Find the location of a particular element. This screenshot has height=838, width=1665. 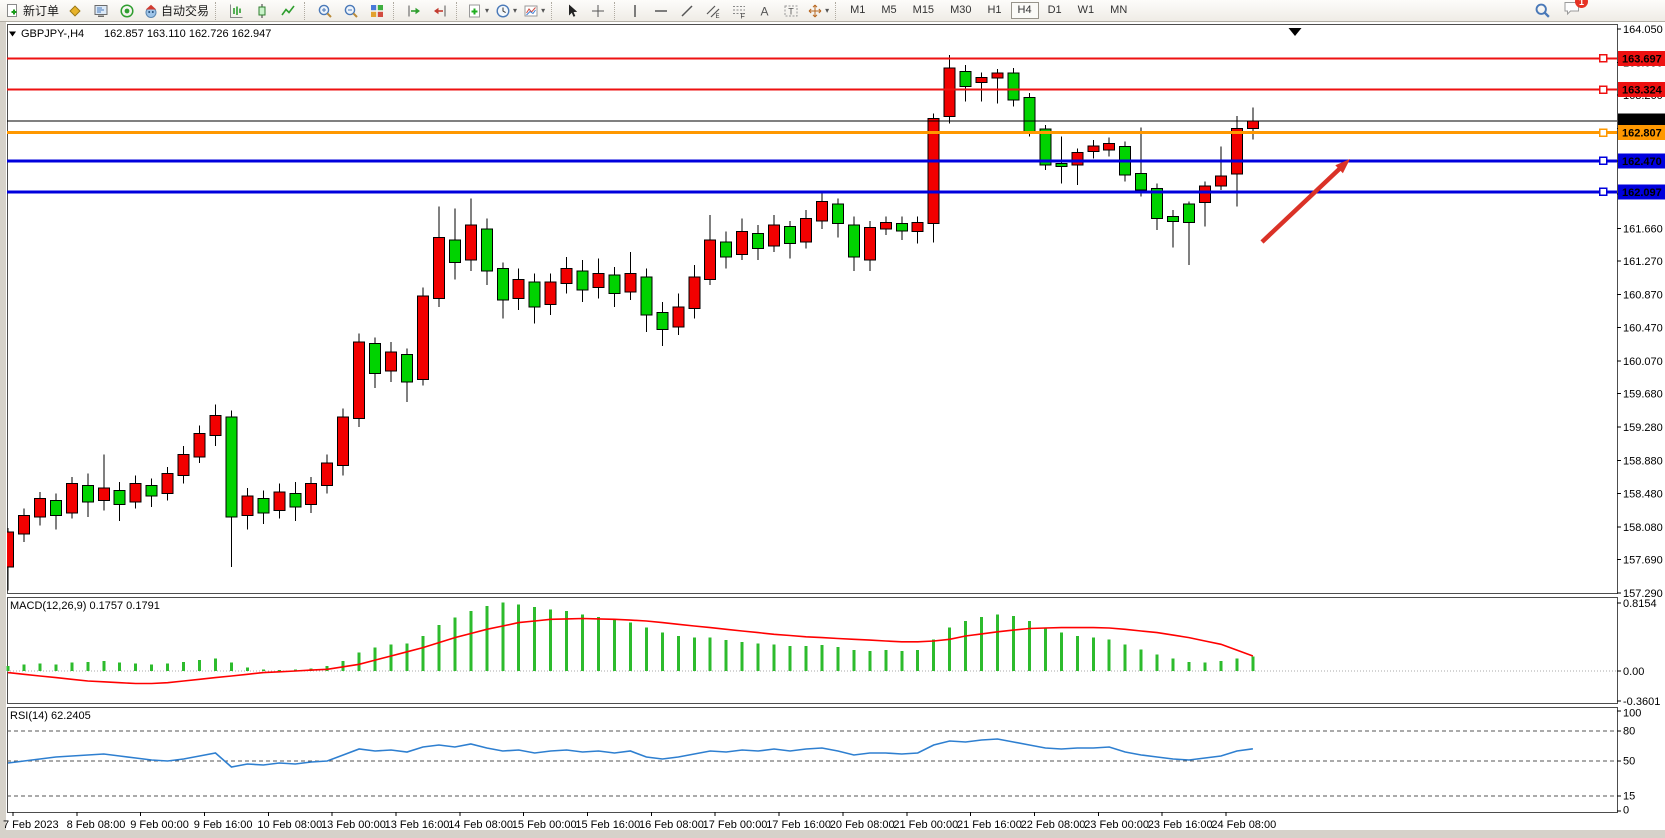

chart-shift-marker is located at coordinates (1295, 32).